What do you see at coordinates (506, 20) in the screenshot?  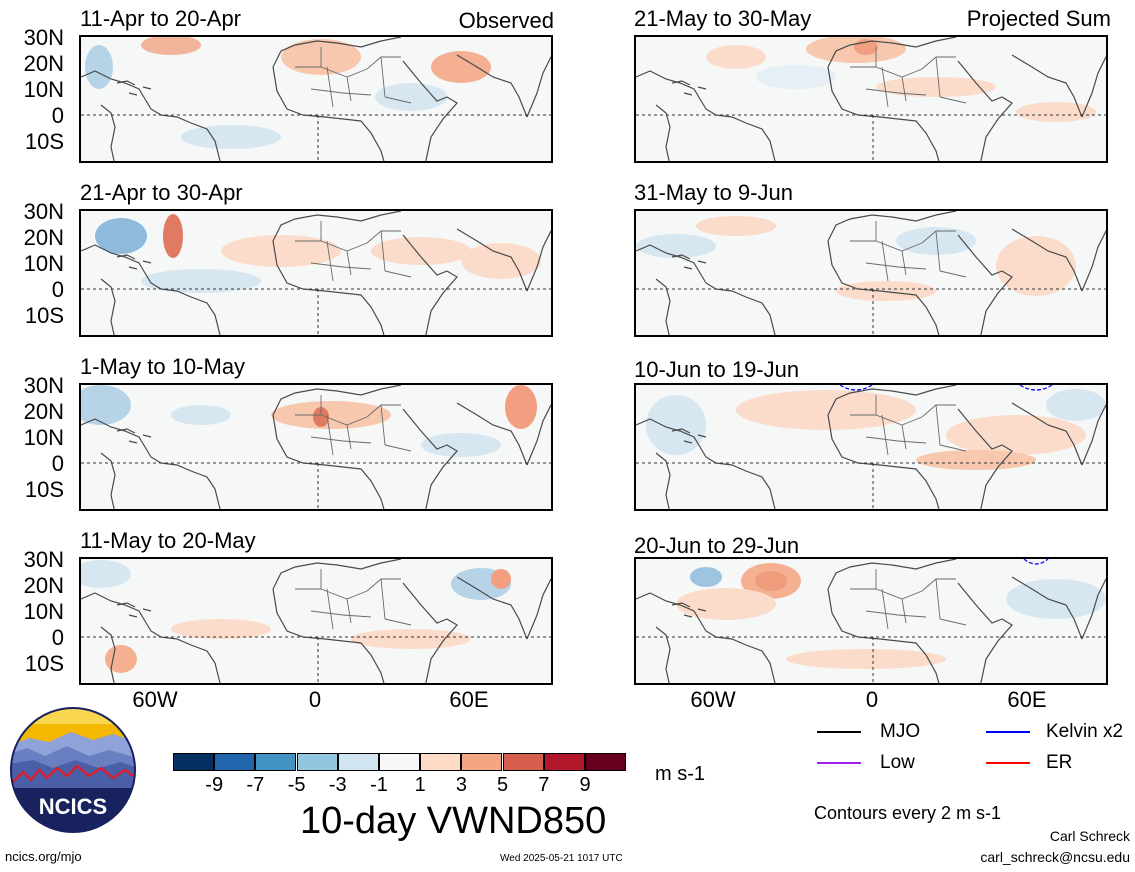 I see `observed-label: Observed` at bounding box center [506, 20].